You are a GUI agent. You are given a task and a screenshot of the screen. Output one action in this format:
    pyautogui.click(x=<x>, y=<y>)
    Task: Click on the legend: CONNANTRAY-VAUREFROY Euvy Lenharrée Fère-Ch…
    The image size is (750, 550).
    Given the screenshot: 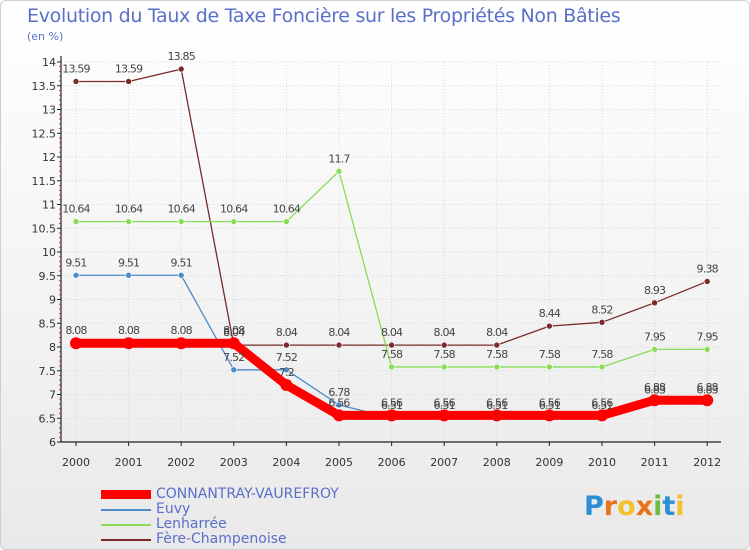 What is the action you would take?
    pyautogui.click(x=220, y=517)
    